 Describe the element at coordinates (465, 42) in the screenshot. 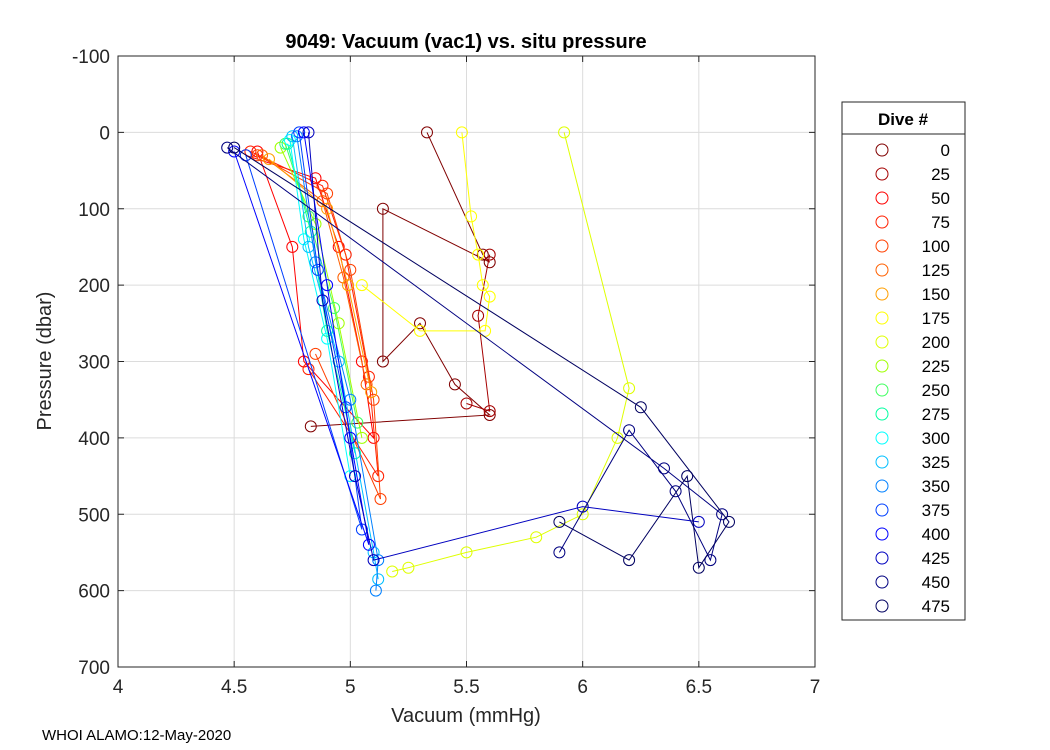

I see `chart-title: 9049: Vacuum (vac1) vs. situ pressure` at that location.